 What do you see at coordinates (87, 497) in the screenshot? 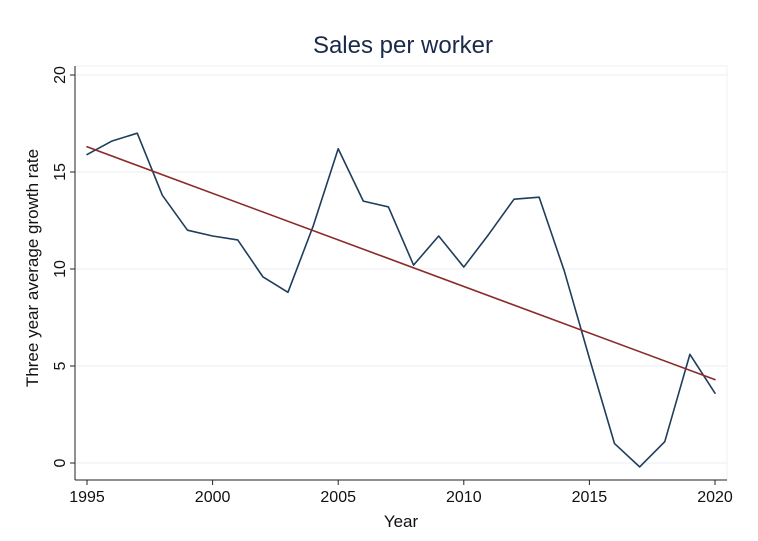
I see `x-tick-label: 1995` at bounding box center [87, 497].